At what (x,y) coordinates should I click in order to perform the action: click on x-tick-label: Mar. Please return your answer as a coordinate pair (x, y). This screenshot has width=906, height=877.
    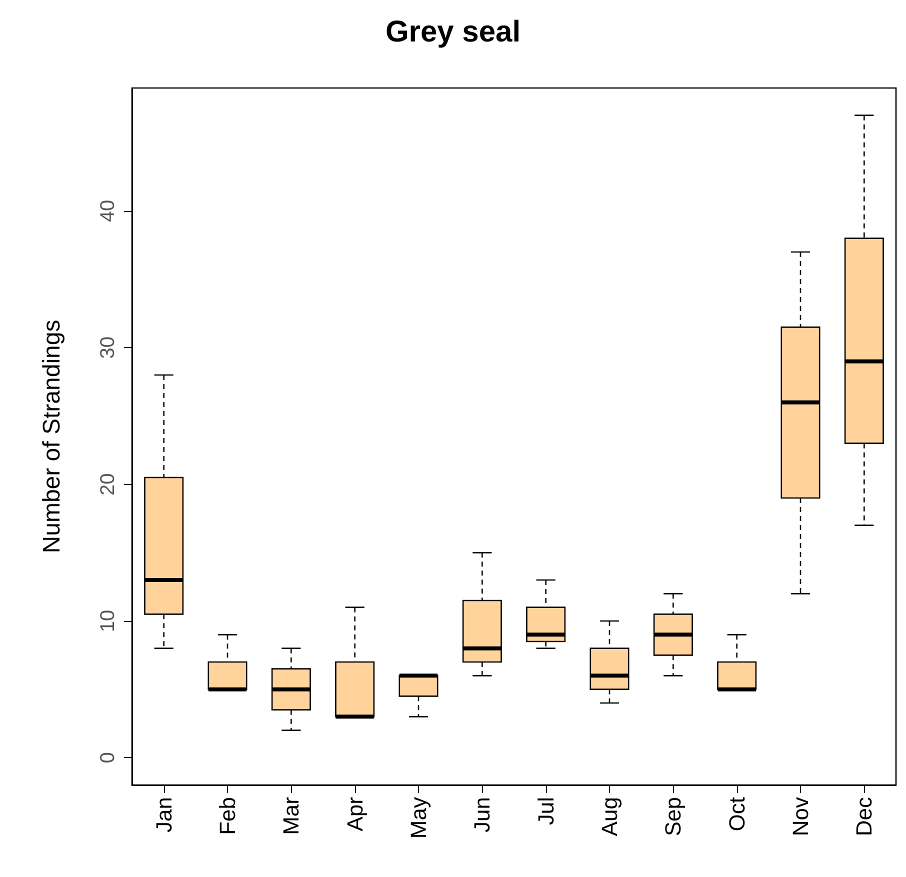
    Looking at the image, I should click on (291, 816).